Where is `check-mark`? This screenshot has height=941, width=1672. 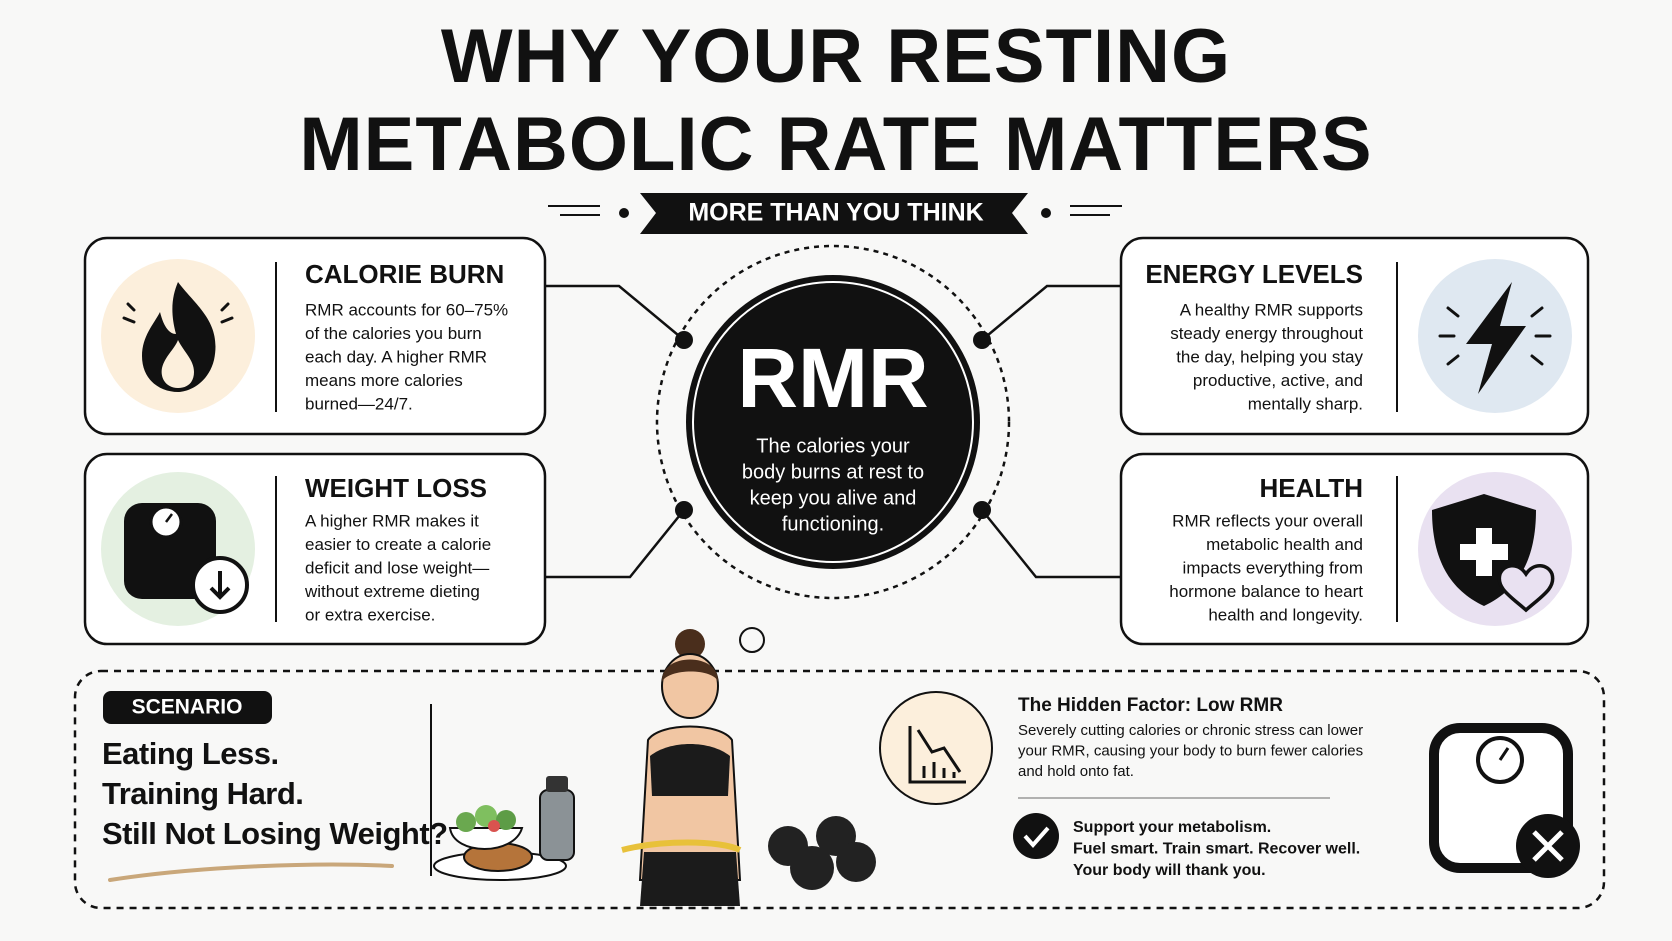
check-mark is located at coordinates (1036, 837).